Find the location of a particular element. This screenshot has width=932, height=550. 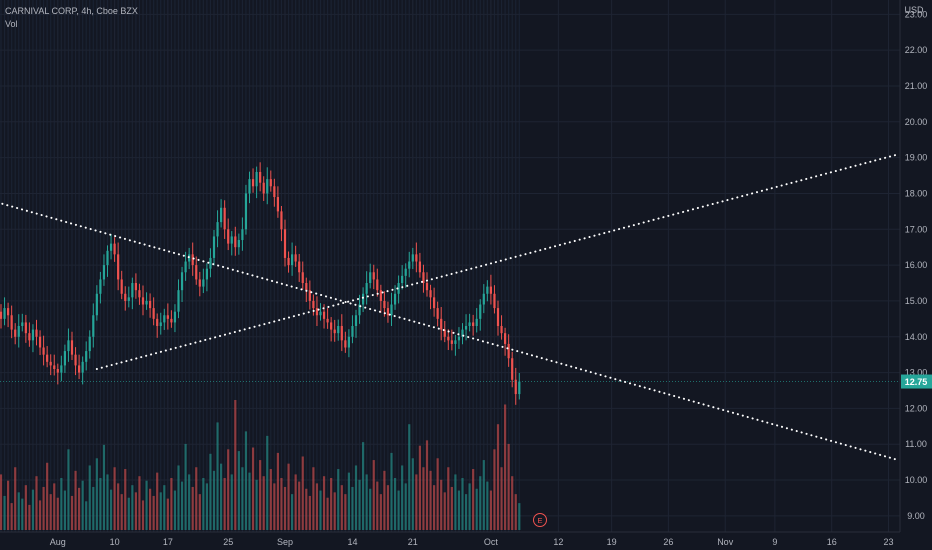

earnings-marker-label: E is located at coordinates (539, 520).